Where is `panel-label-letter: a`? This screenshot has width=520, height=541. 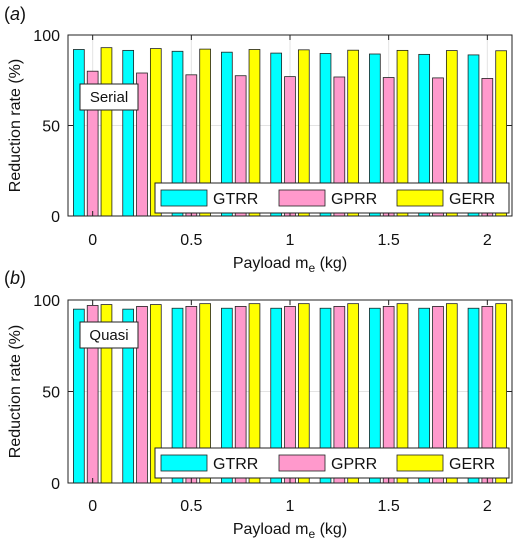 panel-label-letter: a is located at coordinates (15, 14).